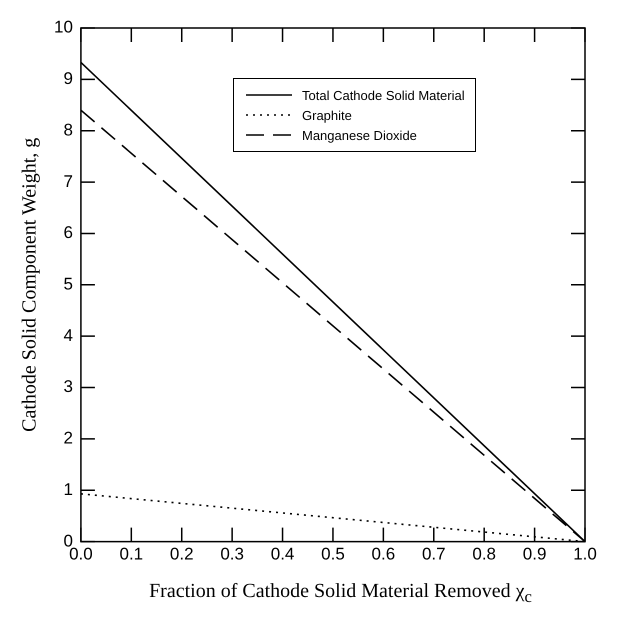 Image resolution: width=621 pixels, height=622 pixels. I want to click on legend-label: Graphite, so click(327, 115).